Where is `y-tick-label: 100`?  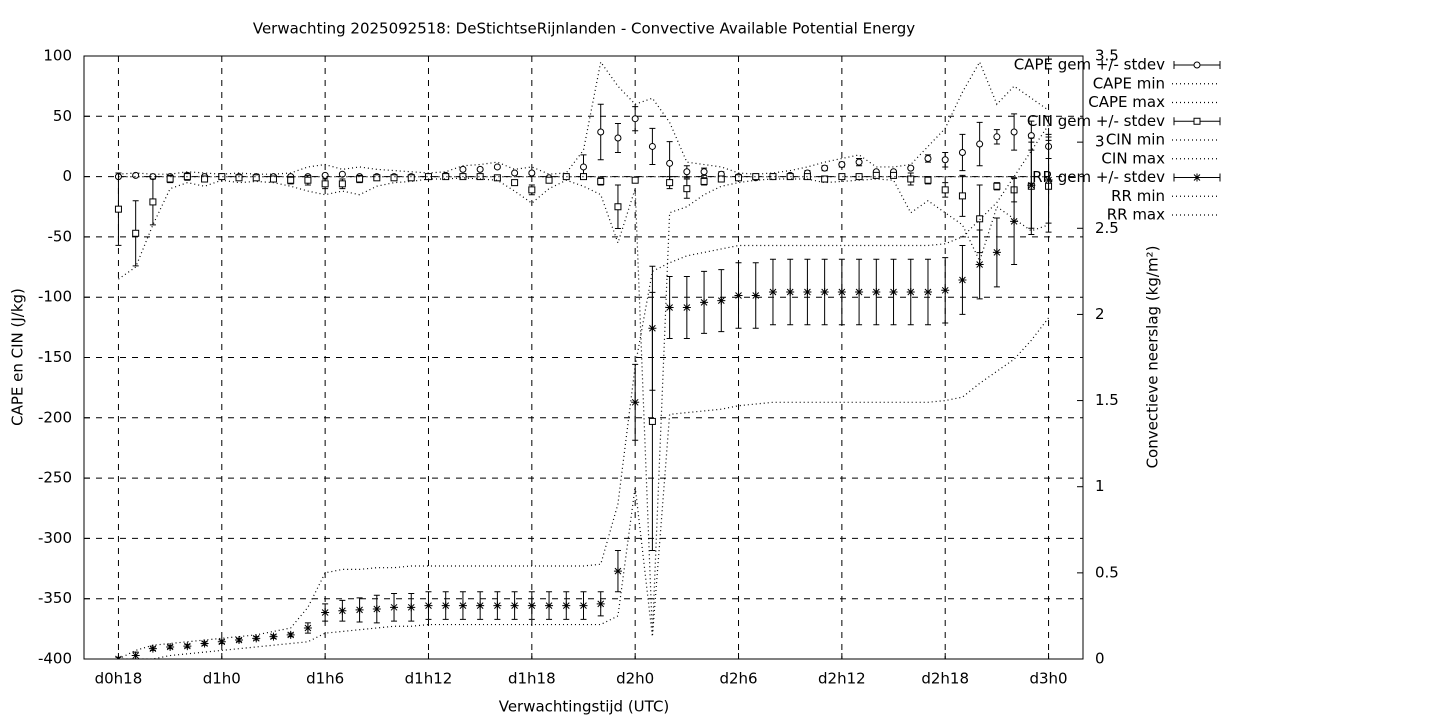 y-tick-label: 100 is located at coordinates (57, 56).